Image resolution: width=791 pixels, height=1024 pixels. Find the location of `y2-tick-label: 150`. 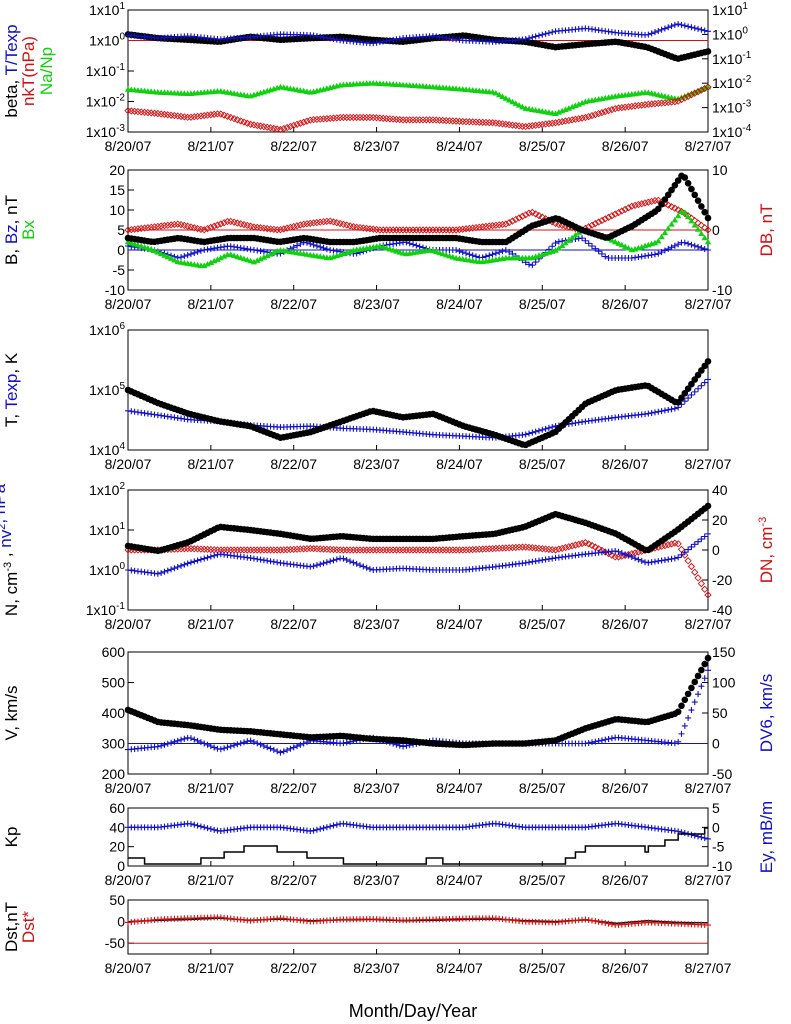

y2-tick-label: 150 is located at coordinates (724, 652).